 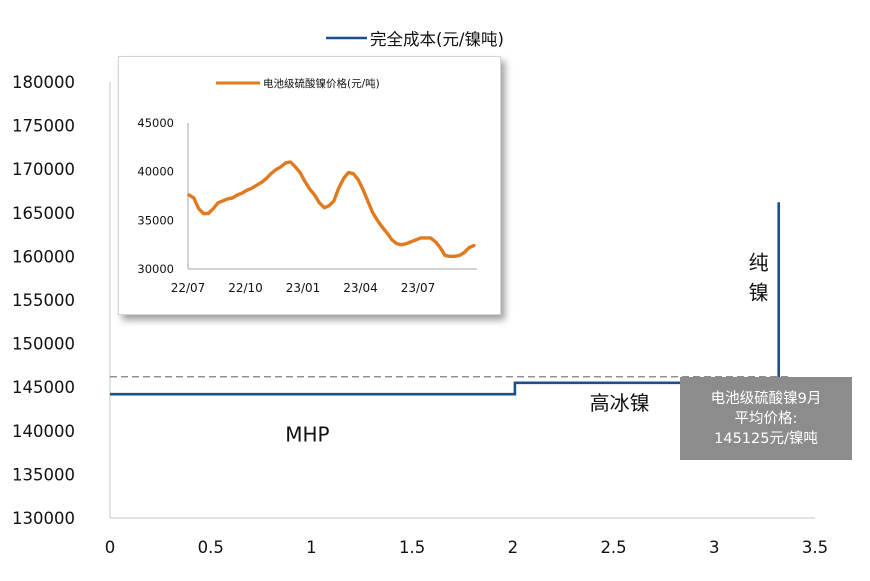 I want to click on x-tick-labels: 0 0.5 1 1.5 2 2.5 3 3.5, so click(x=466, y=547).